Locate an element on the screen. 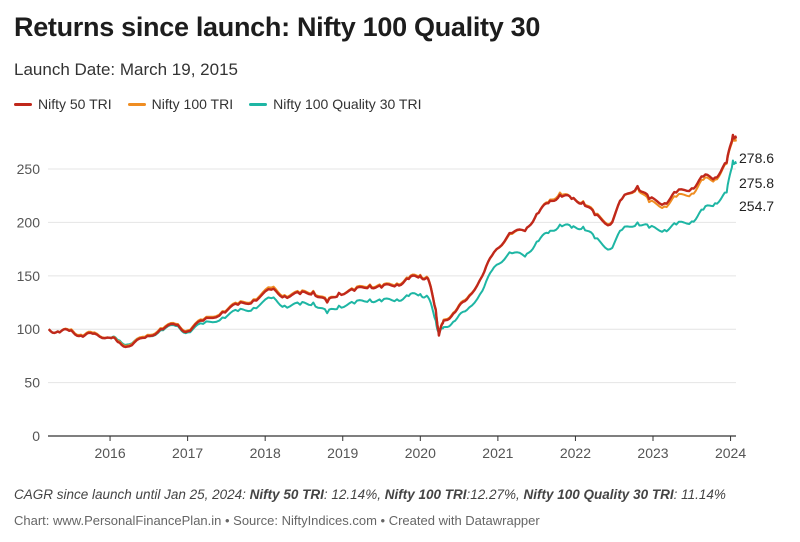  y-tick-label-100: 100 is located at coordinates (29, 329).